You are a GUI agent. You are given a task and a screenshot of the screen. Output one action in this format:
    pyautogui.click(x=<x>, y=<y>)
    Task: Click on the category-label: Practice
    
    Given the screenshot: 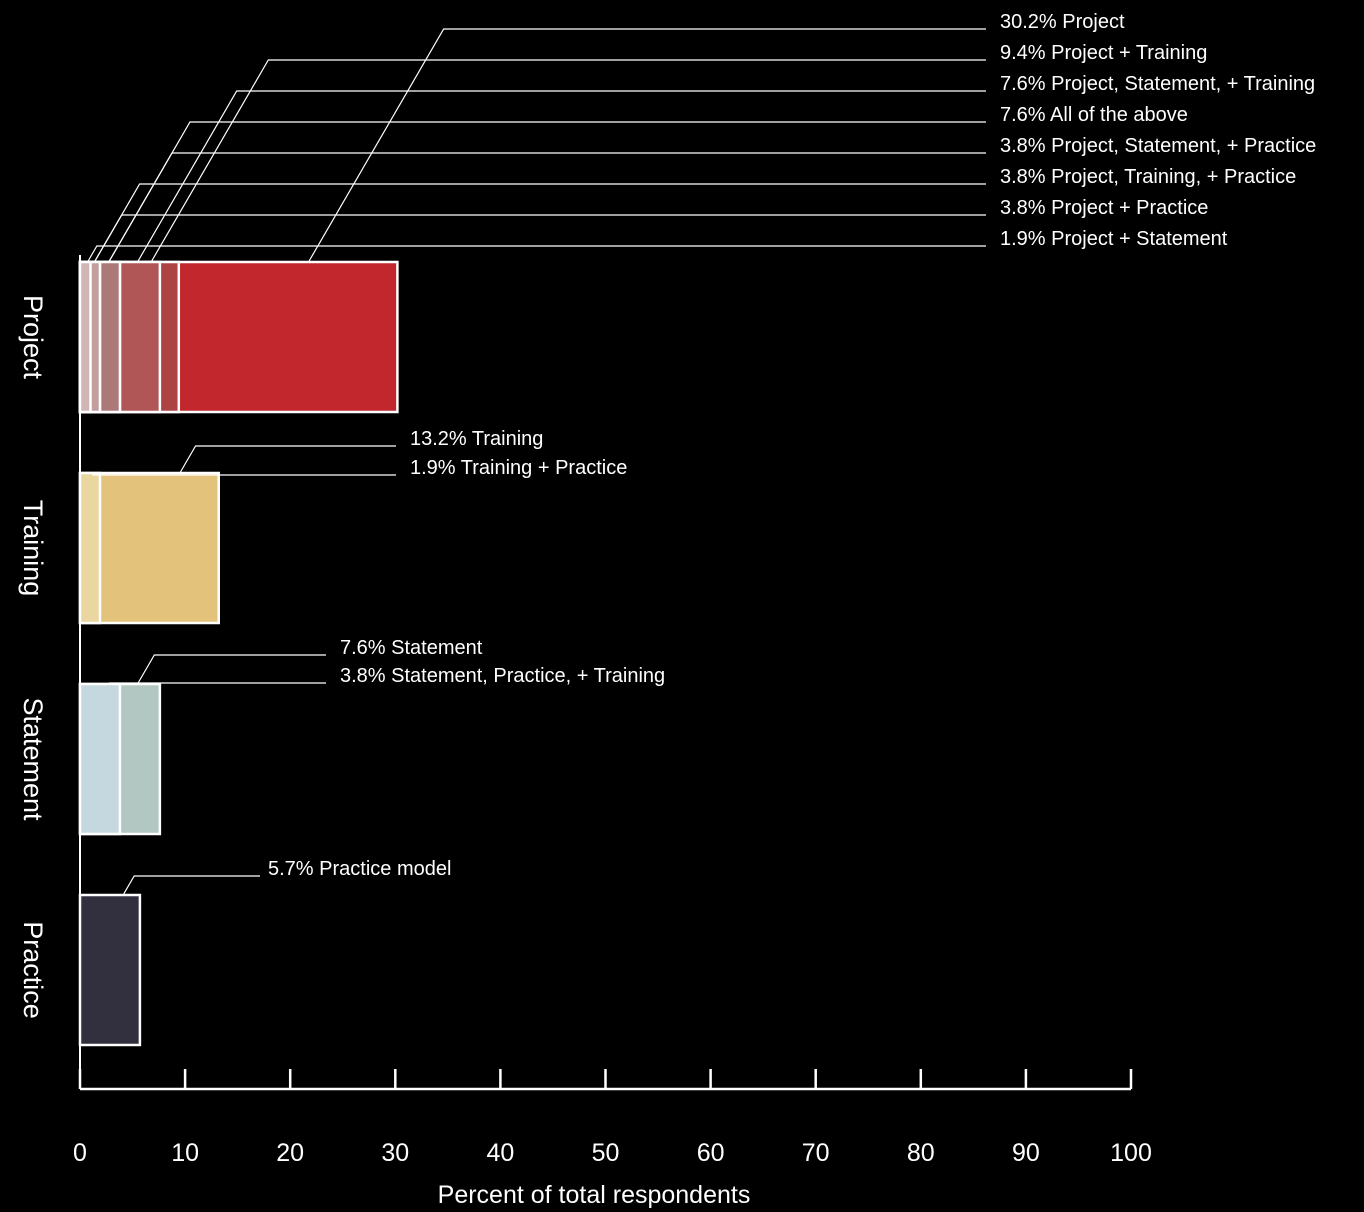 What is the action you would take?
    pyautogui.click(x=33, y=970)
    